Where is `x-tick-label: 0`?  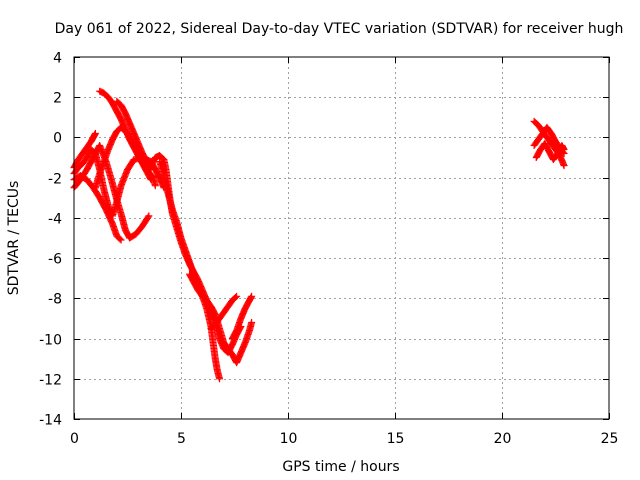
x-tick-label: 0 is located at coordinates (74, 439).